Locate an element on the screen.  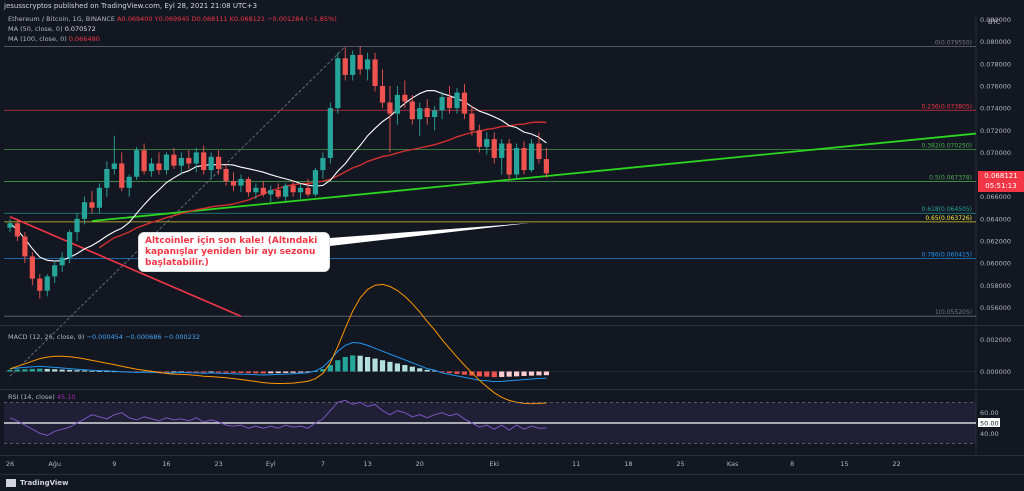
legend-ma50-row: MA (50, close, 0) 0.070572 is located at coordinates (172, 29).